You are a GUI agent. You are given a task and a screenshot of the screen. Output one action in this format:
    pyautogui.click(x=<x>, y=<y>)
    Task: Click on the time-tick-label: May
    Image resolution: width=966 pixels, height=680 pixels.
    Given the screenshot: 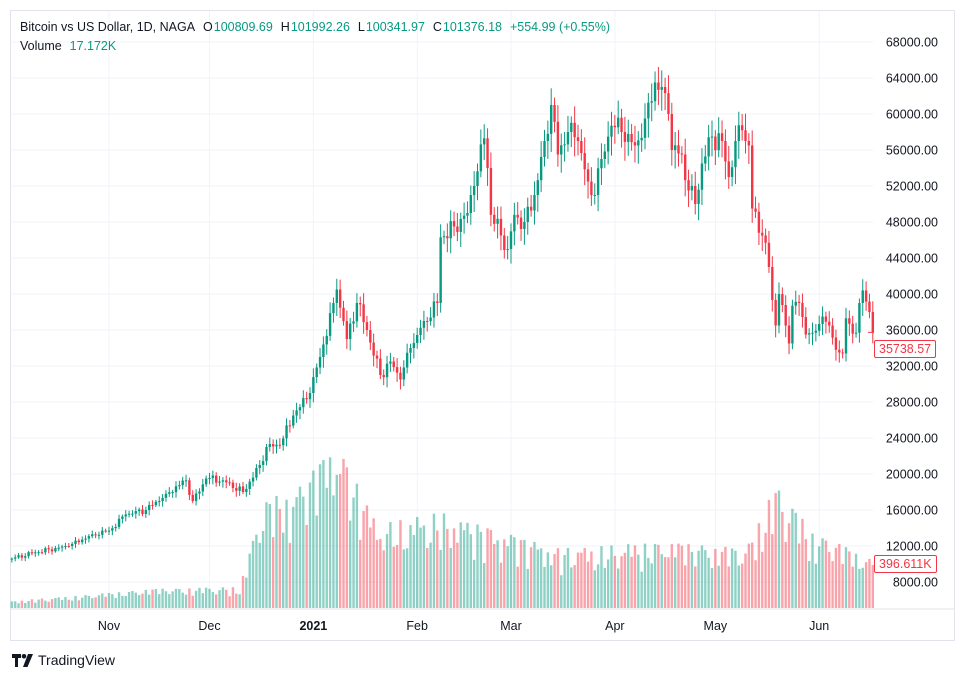 What is the action you would take?
    pyautogui.click(x=716, y=626)
    